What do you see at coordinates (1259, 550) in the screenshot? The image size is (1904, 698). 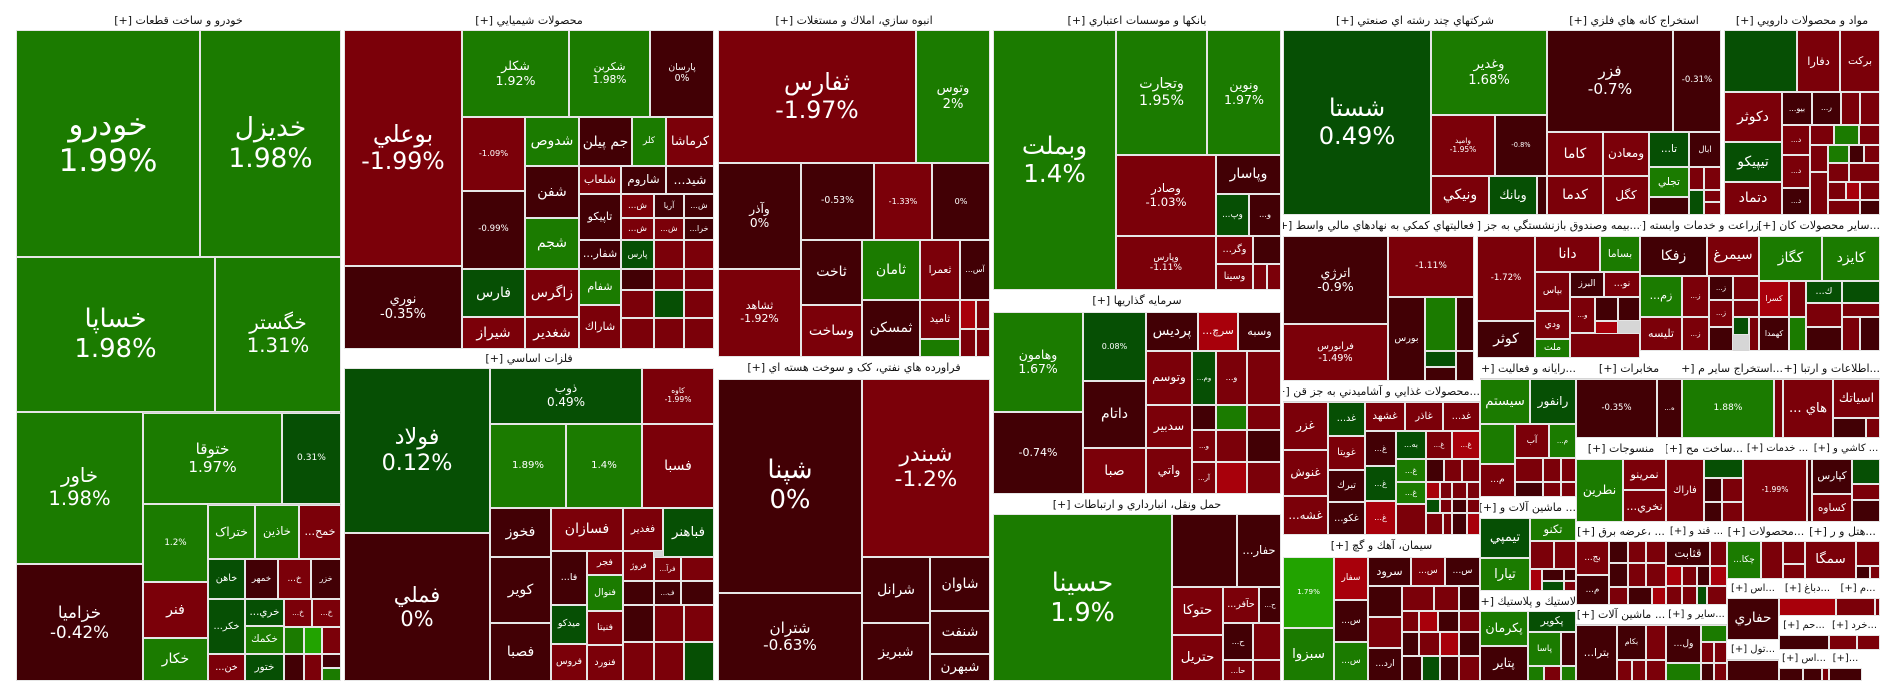 I see `stock-tile: ...حفار` at bounding box center [1259, 550].